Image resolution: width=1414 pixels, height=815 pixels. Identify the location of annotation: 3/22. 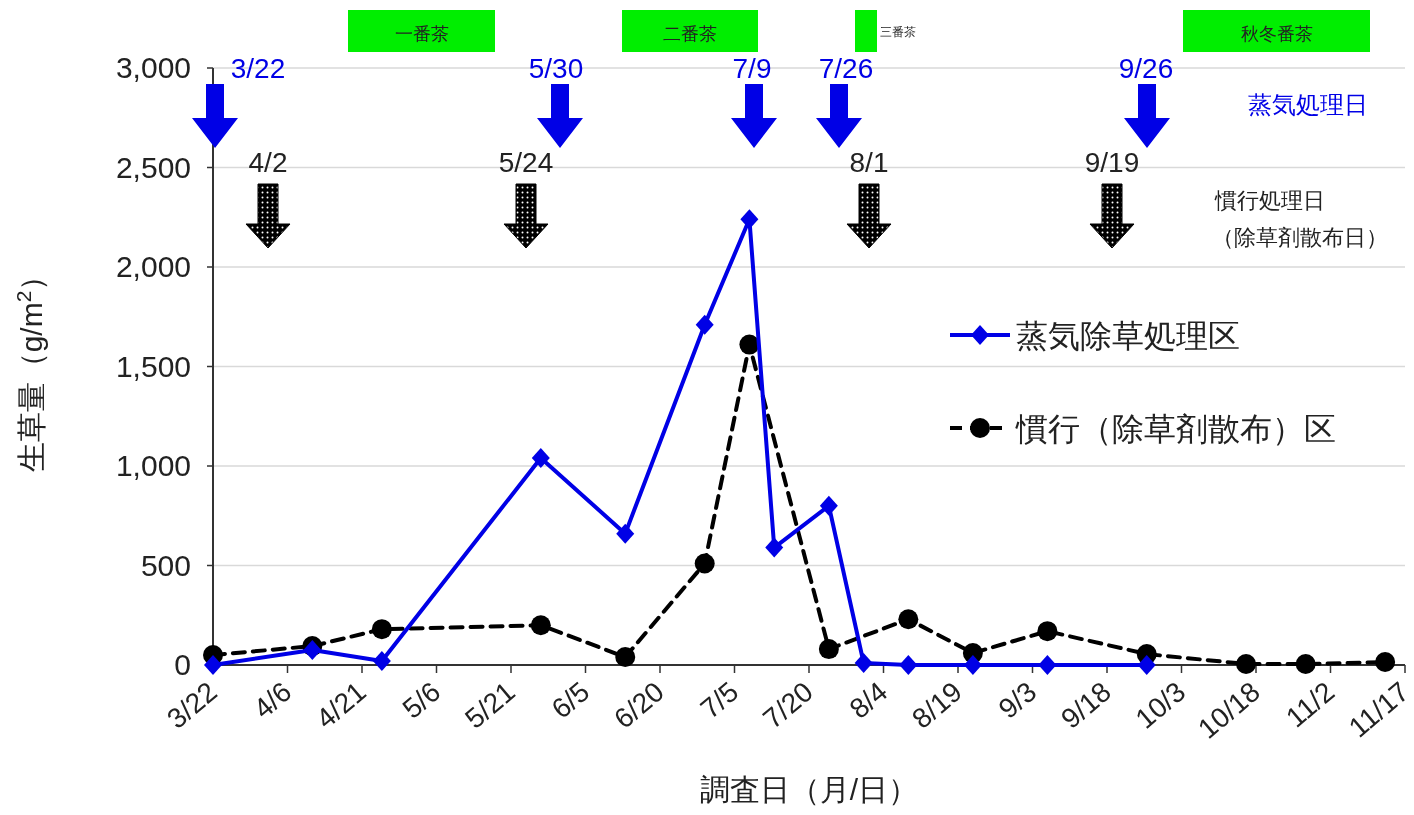
(258, 68).